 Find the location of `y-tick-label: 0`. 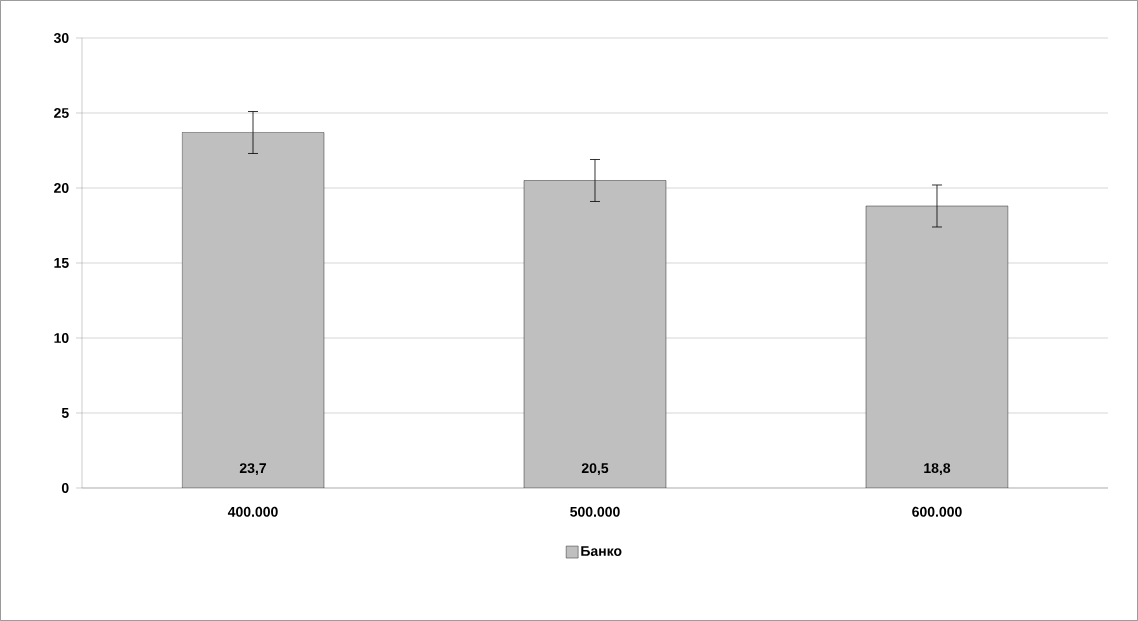

y-tick-label: 0 is located at coordinates (65, 488).